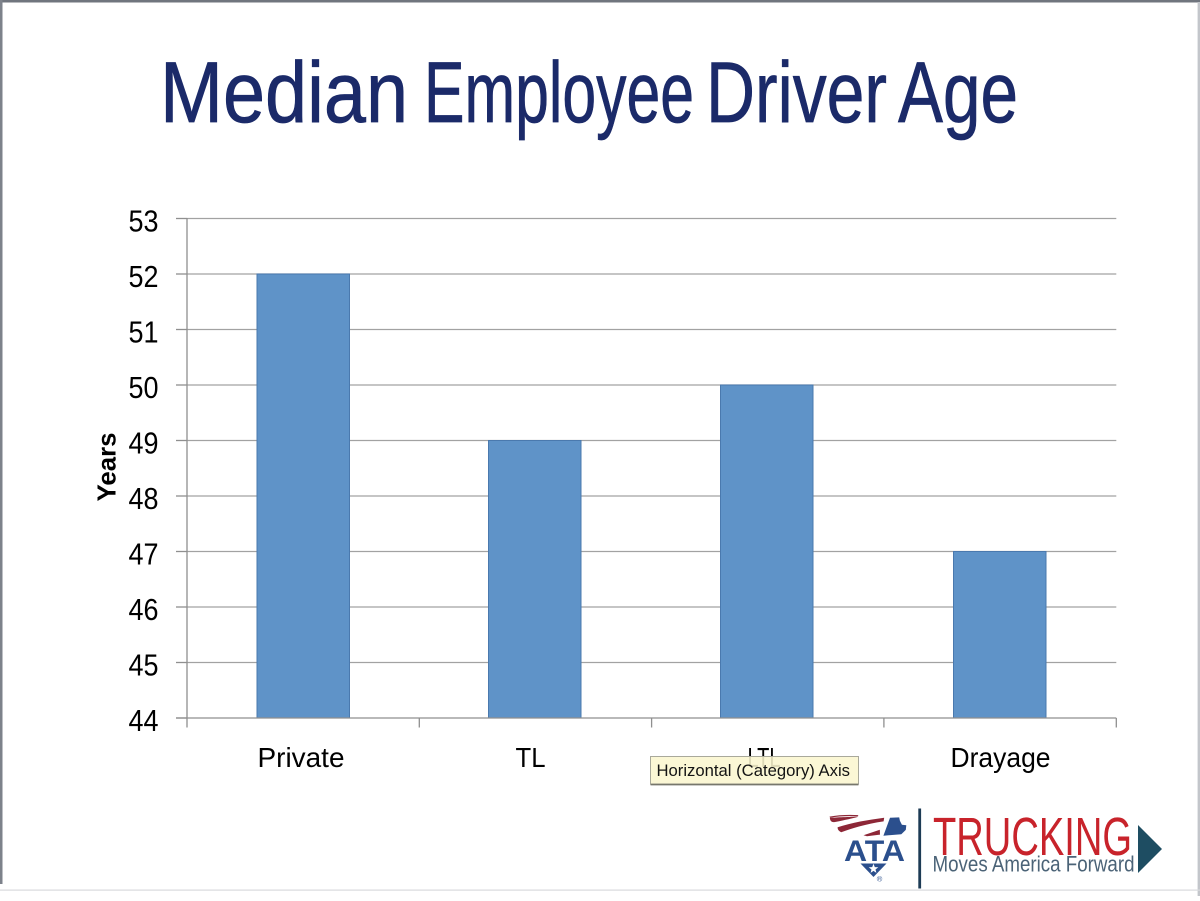 The width and height of the screenshot is (1200, 901). I want to click on svg-text: Horizontal (Category) Axis, so click(754, 771).